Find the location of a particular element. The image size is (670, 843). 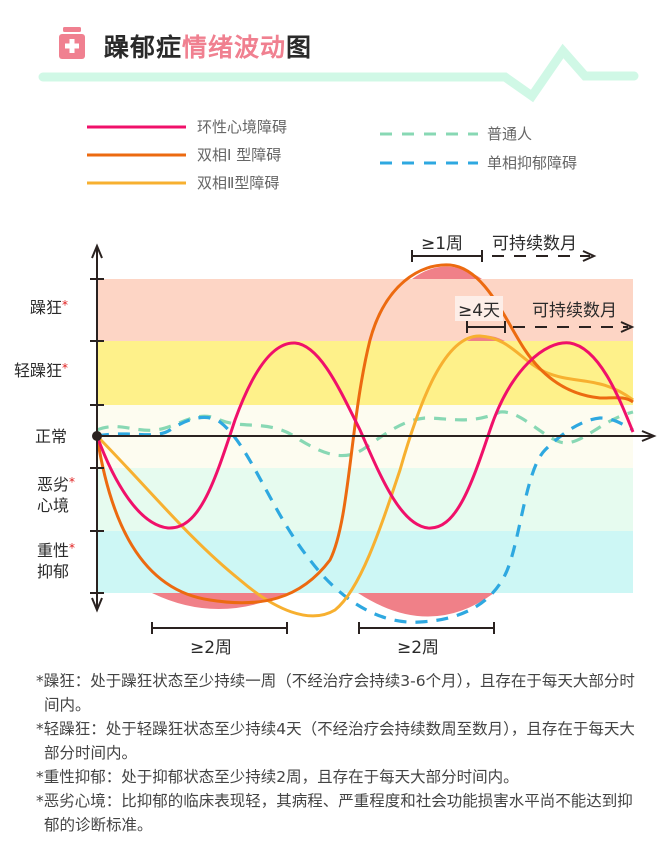

band-hypomania is located at coordinates (365, 373).